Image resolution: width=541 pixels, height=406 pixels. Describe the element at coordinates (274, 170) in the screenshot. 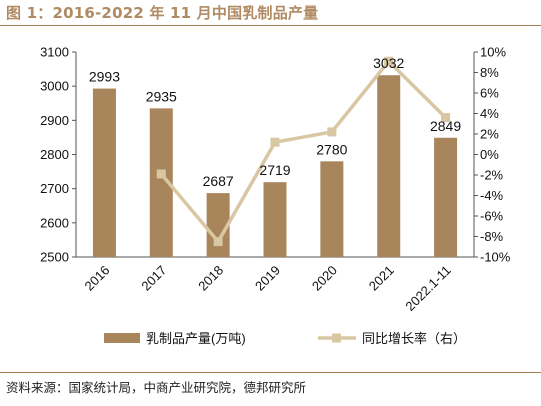

I see `bar-value-label: 2719` at that location.